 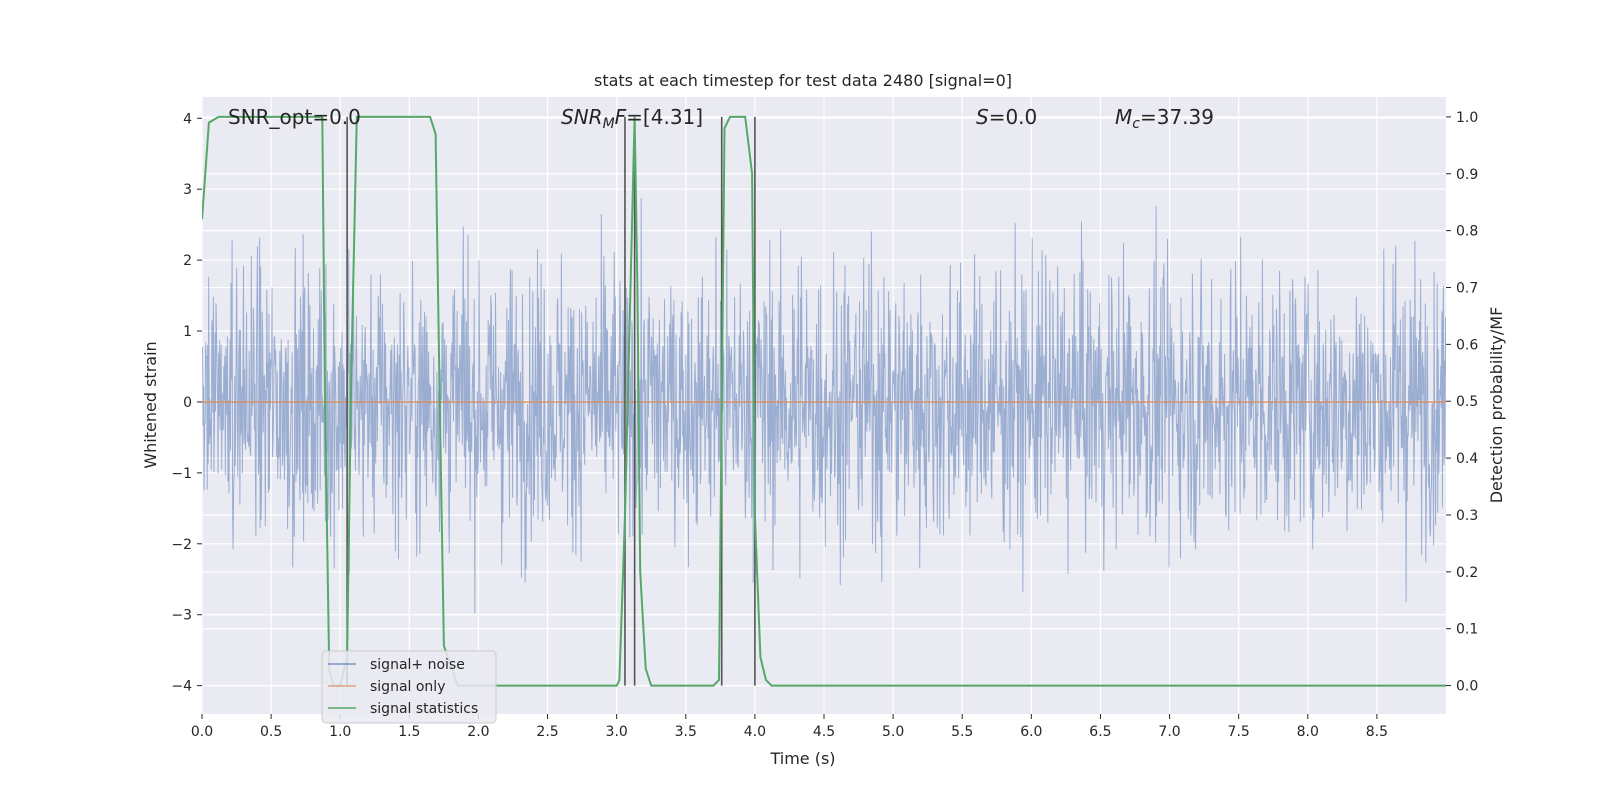 What do you see at coordinates (187, 190) in the screenshot?
I see `y-left-tick-label-1: 3` at bounding box center [187, 190].